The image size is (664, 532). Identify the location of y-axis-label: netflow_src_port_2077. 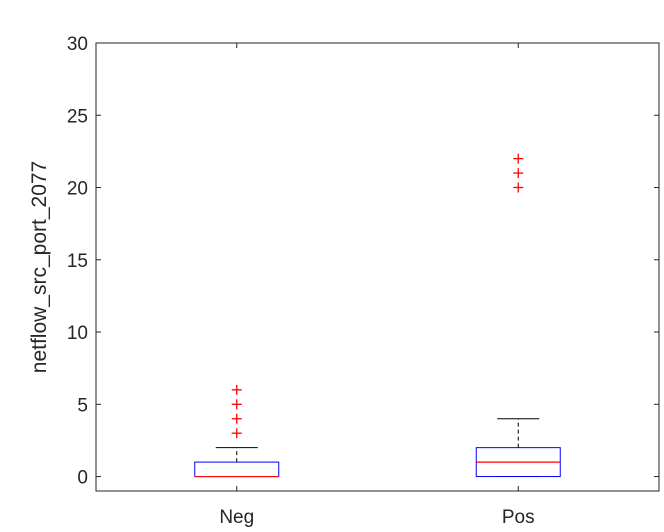
(39, 267).